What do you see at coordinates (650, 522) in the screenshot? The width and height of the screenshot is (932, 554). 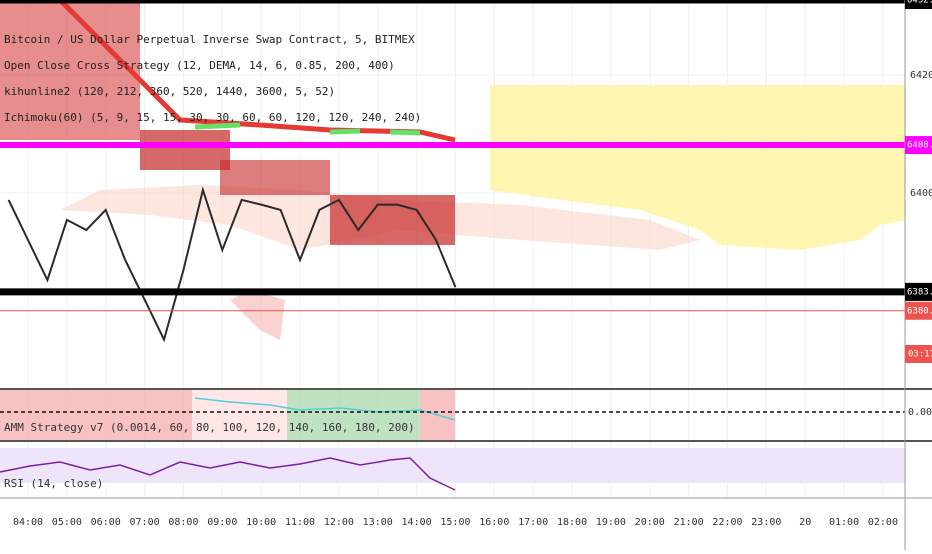 I see `x-tick-label: 20:00` at bounding box center [650, 522].